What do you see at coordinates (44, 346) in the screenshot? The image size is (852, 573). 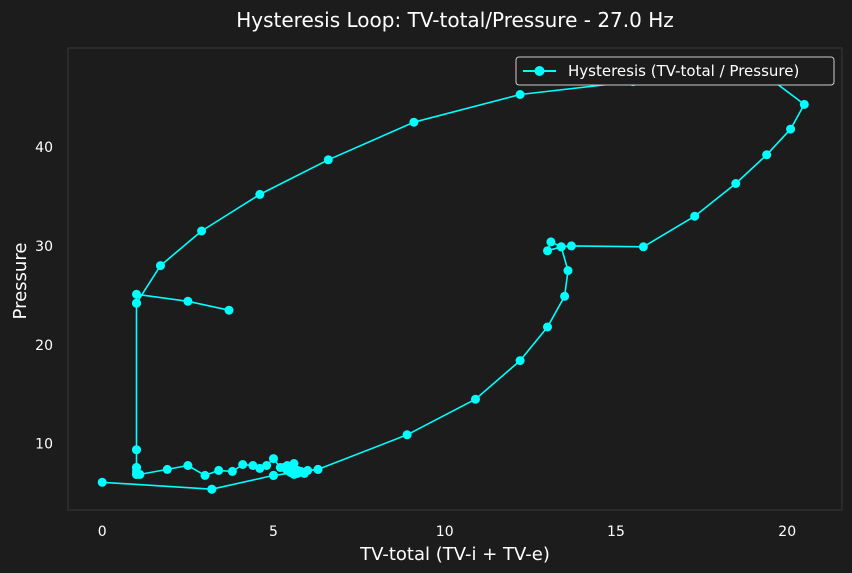 I see `y-tick-label: 20` at bounding box center [44, 346].